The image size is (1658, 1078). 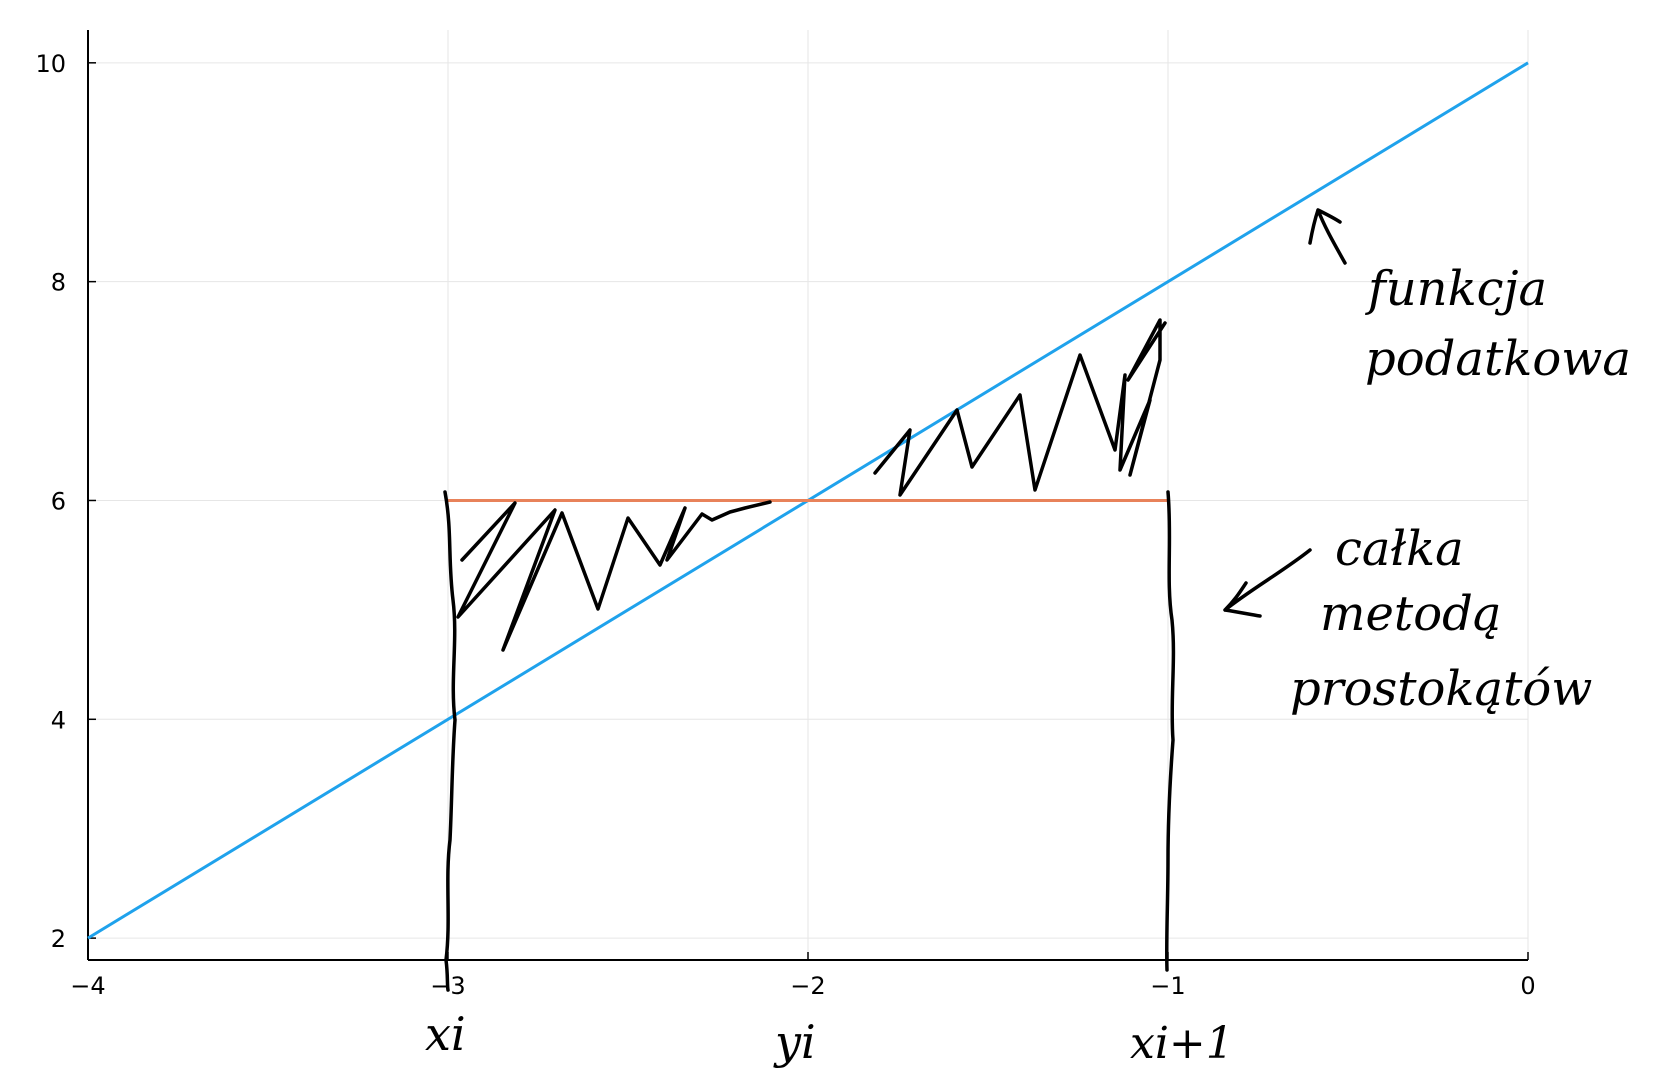 What do you see at coordinates (50, 64) in the screenshot?
I see `y-tick-label: 10` at bounding box center [50, 64].